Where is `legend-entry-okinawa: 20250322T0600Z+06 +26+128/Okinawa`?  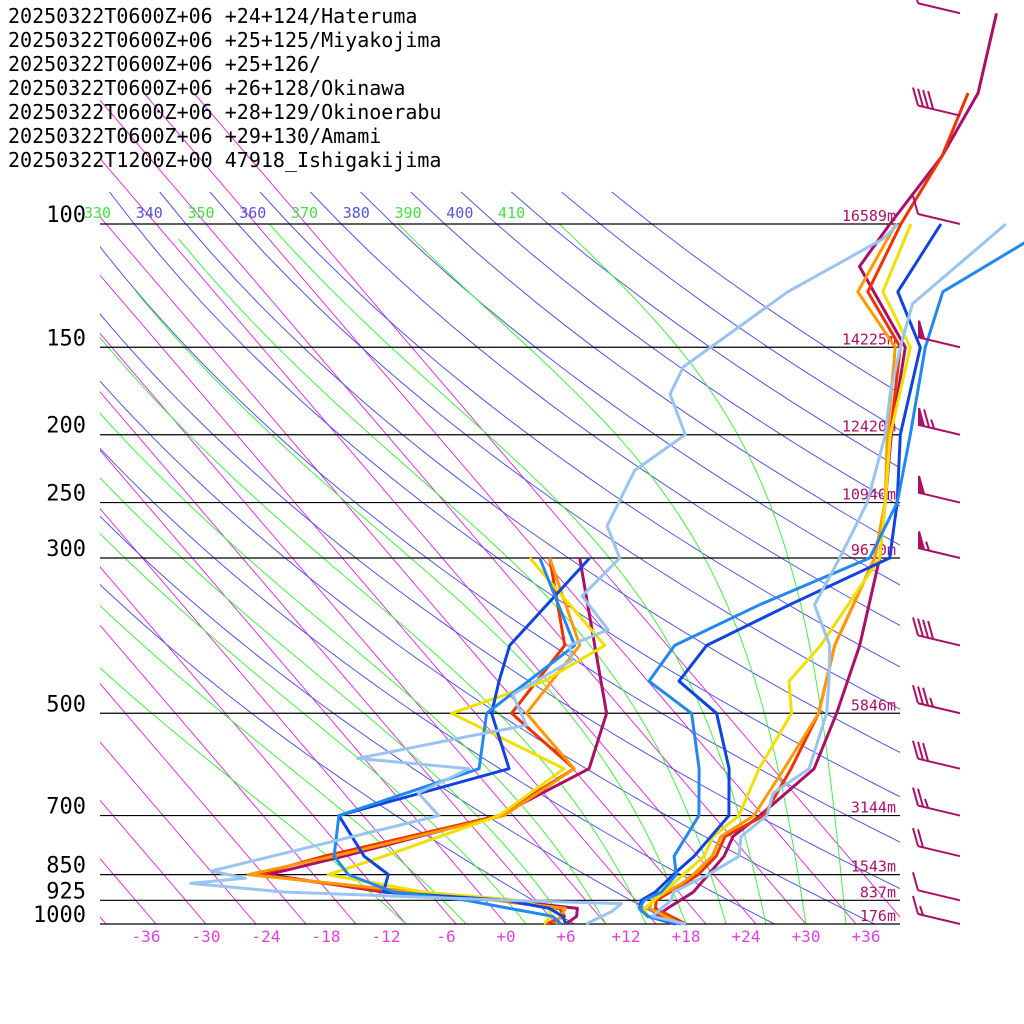 legend-entry-okinawa: 20250322T0600Z+06 +26+128/Okinawa is located at coordinates (207, 88).